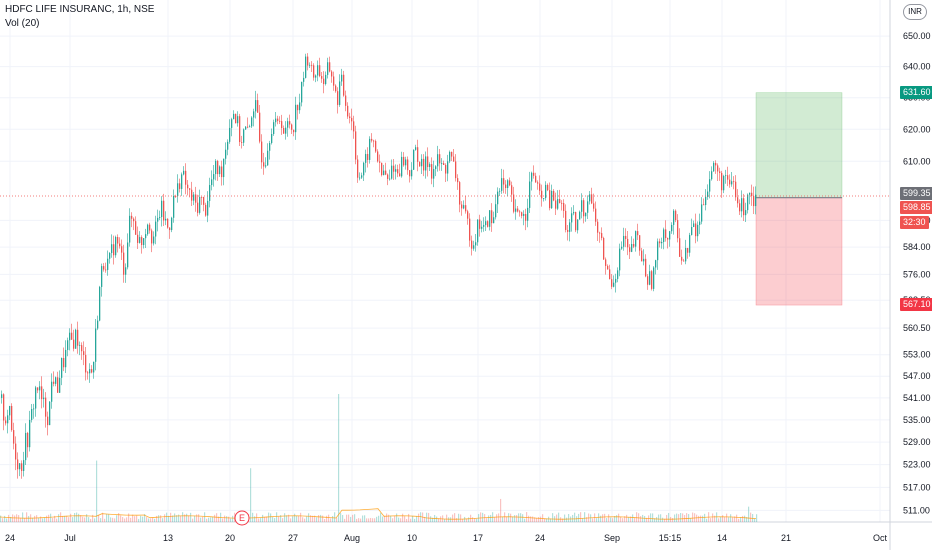 The image size is (932, 550). Describe the element at coordinates (352, 538) in the screenshot. I see `x-tick-label: Aug` at that location.